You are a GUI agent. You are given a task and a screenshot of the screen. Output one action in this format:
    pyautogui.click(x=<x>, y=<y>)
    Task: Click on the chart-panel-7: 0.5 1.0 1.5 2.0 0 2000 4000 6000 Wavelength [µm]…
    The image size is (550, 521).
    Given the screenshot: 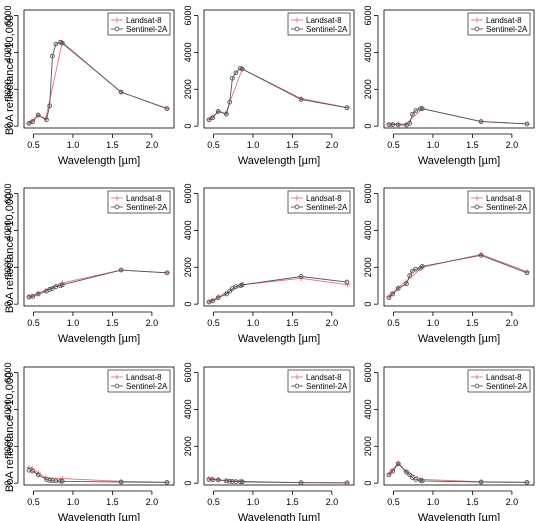 What is the action you would take?
    pyautogui.click(x=89, y=442)
    